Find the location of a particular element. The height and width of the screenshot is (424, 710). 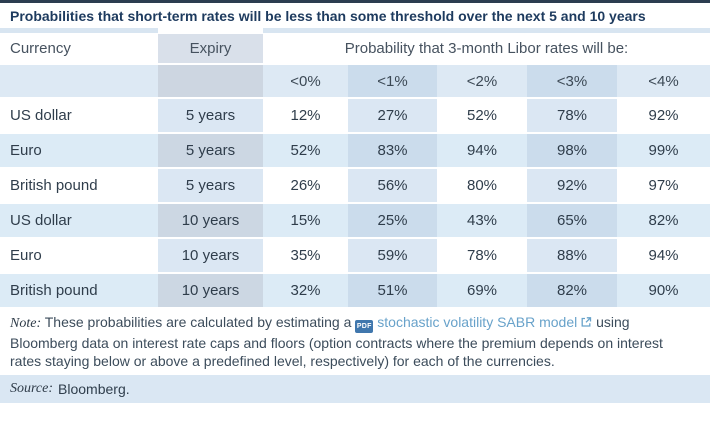

probability-cell: 25% is located at coordinates (392, 220).